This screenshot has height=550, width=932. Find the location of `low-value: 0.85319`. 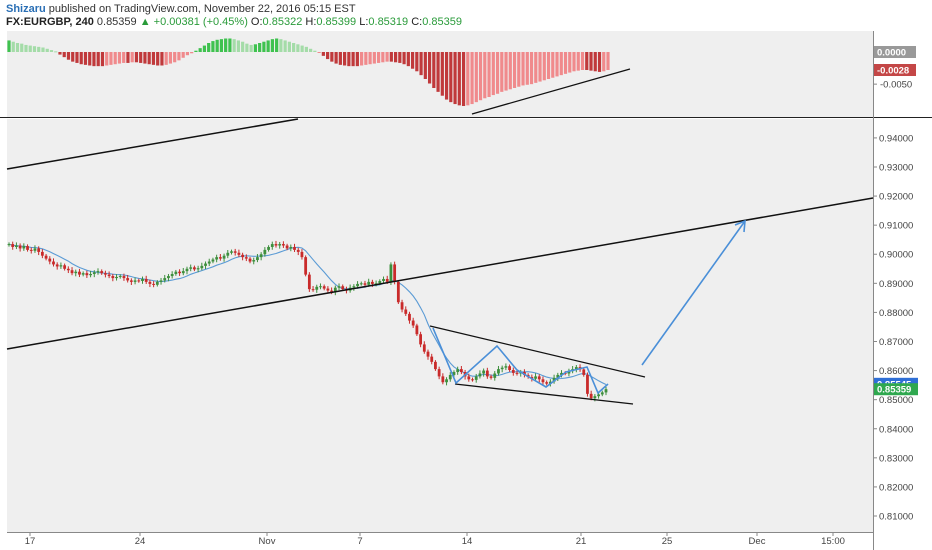

low-value: 0.85319 is located at coordinates (388, 22).